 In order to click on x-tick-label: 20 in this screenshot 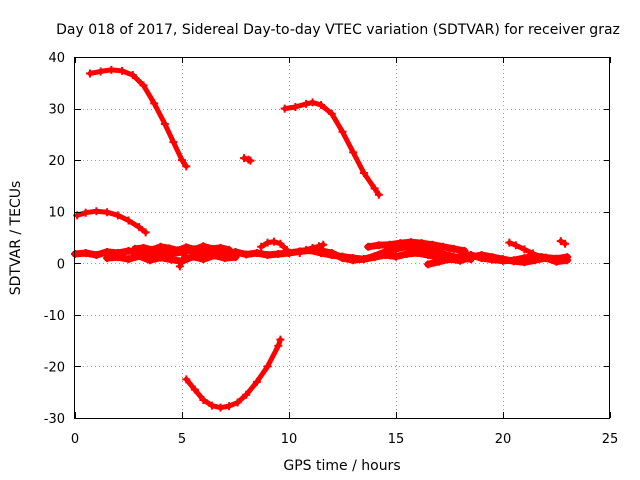, I will do `click(503, 439)`.